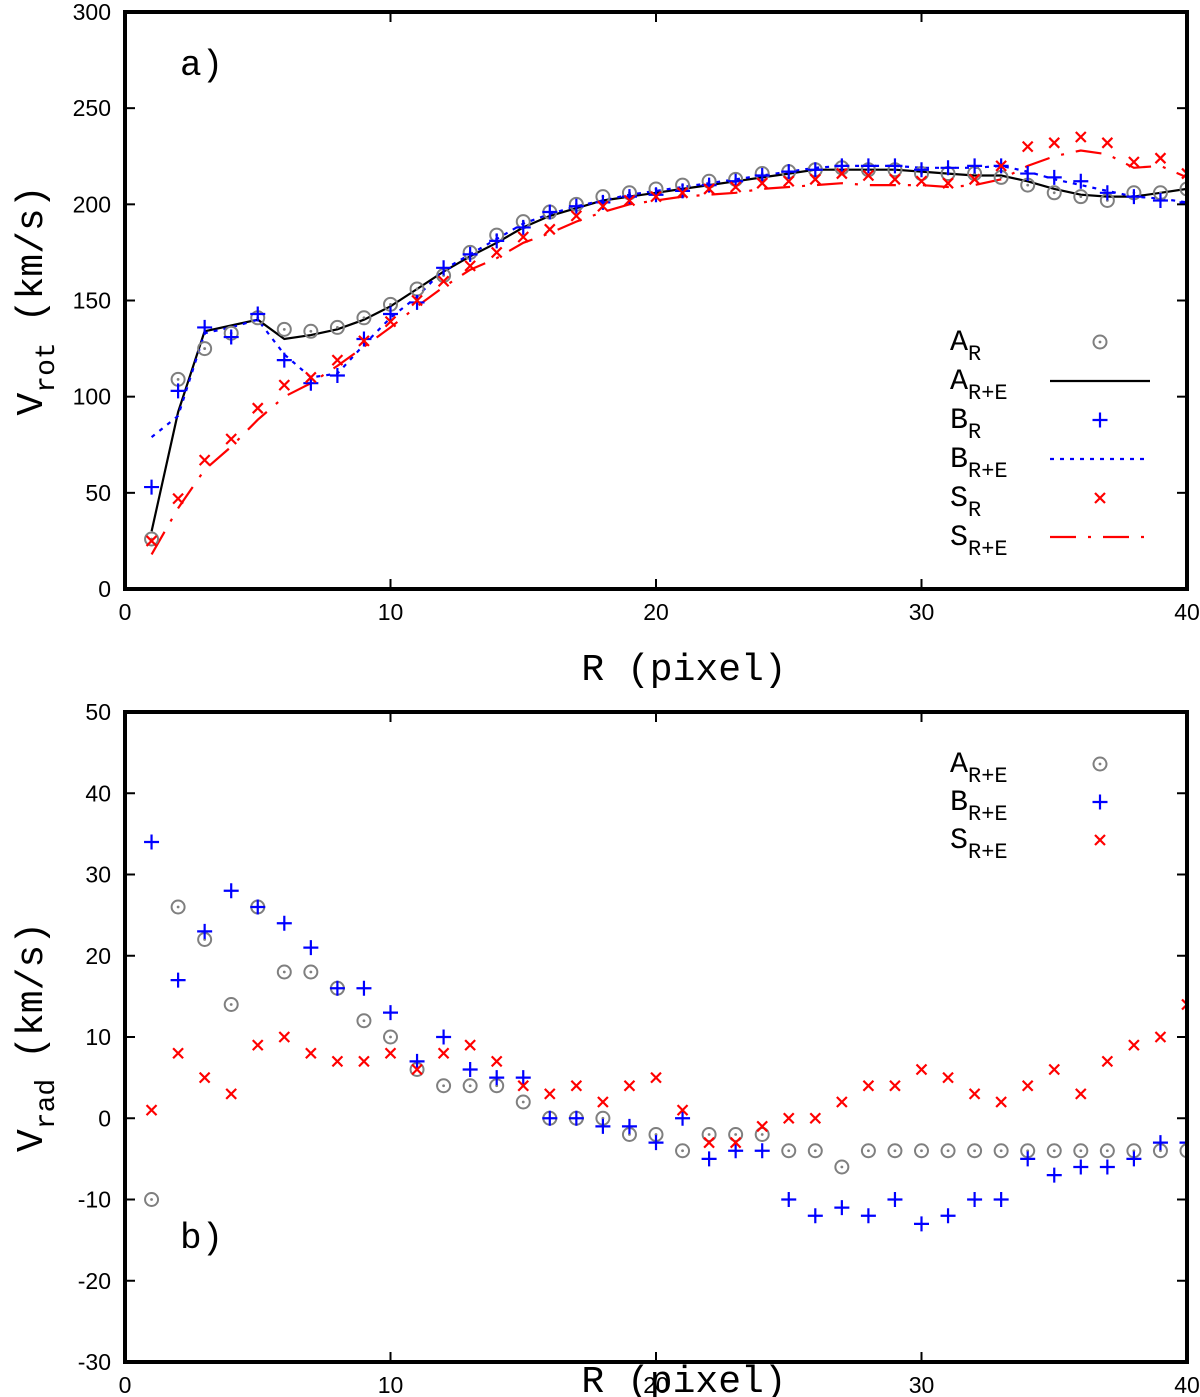 This screenshot has height=1397, width=1200. What do you see at coordinates (94, 1200) in the screenshot?
I see `y-tick-label: -10` at bounding box center [94, 1200].